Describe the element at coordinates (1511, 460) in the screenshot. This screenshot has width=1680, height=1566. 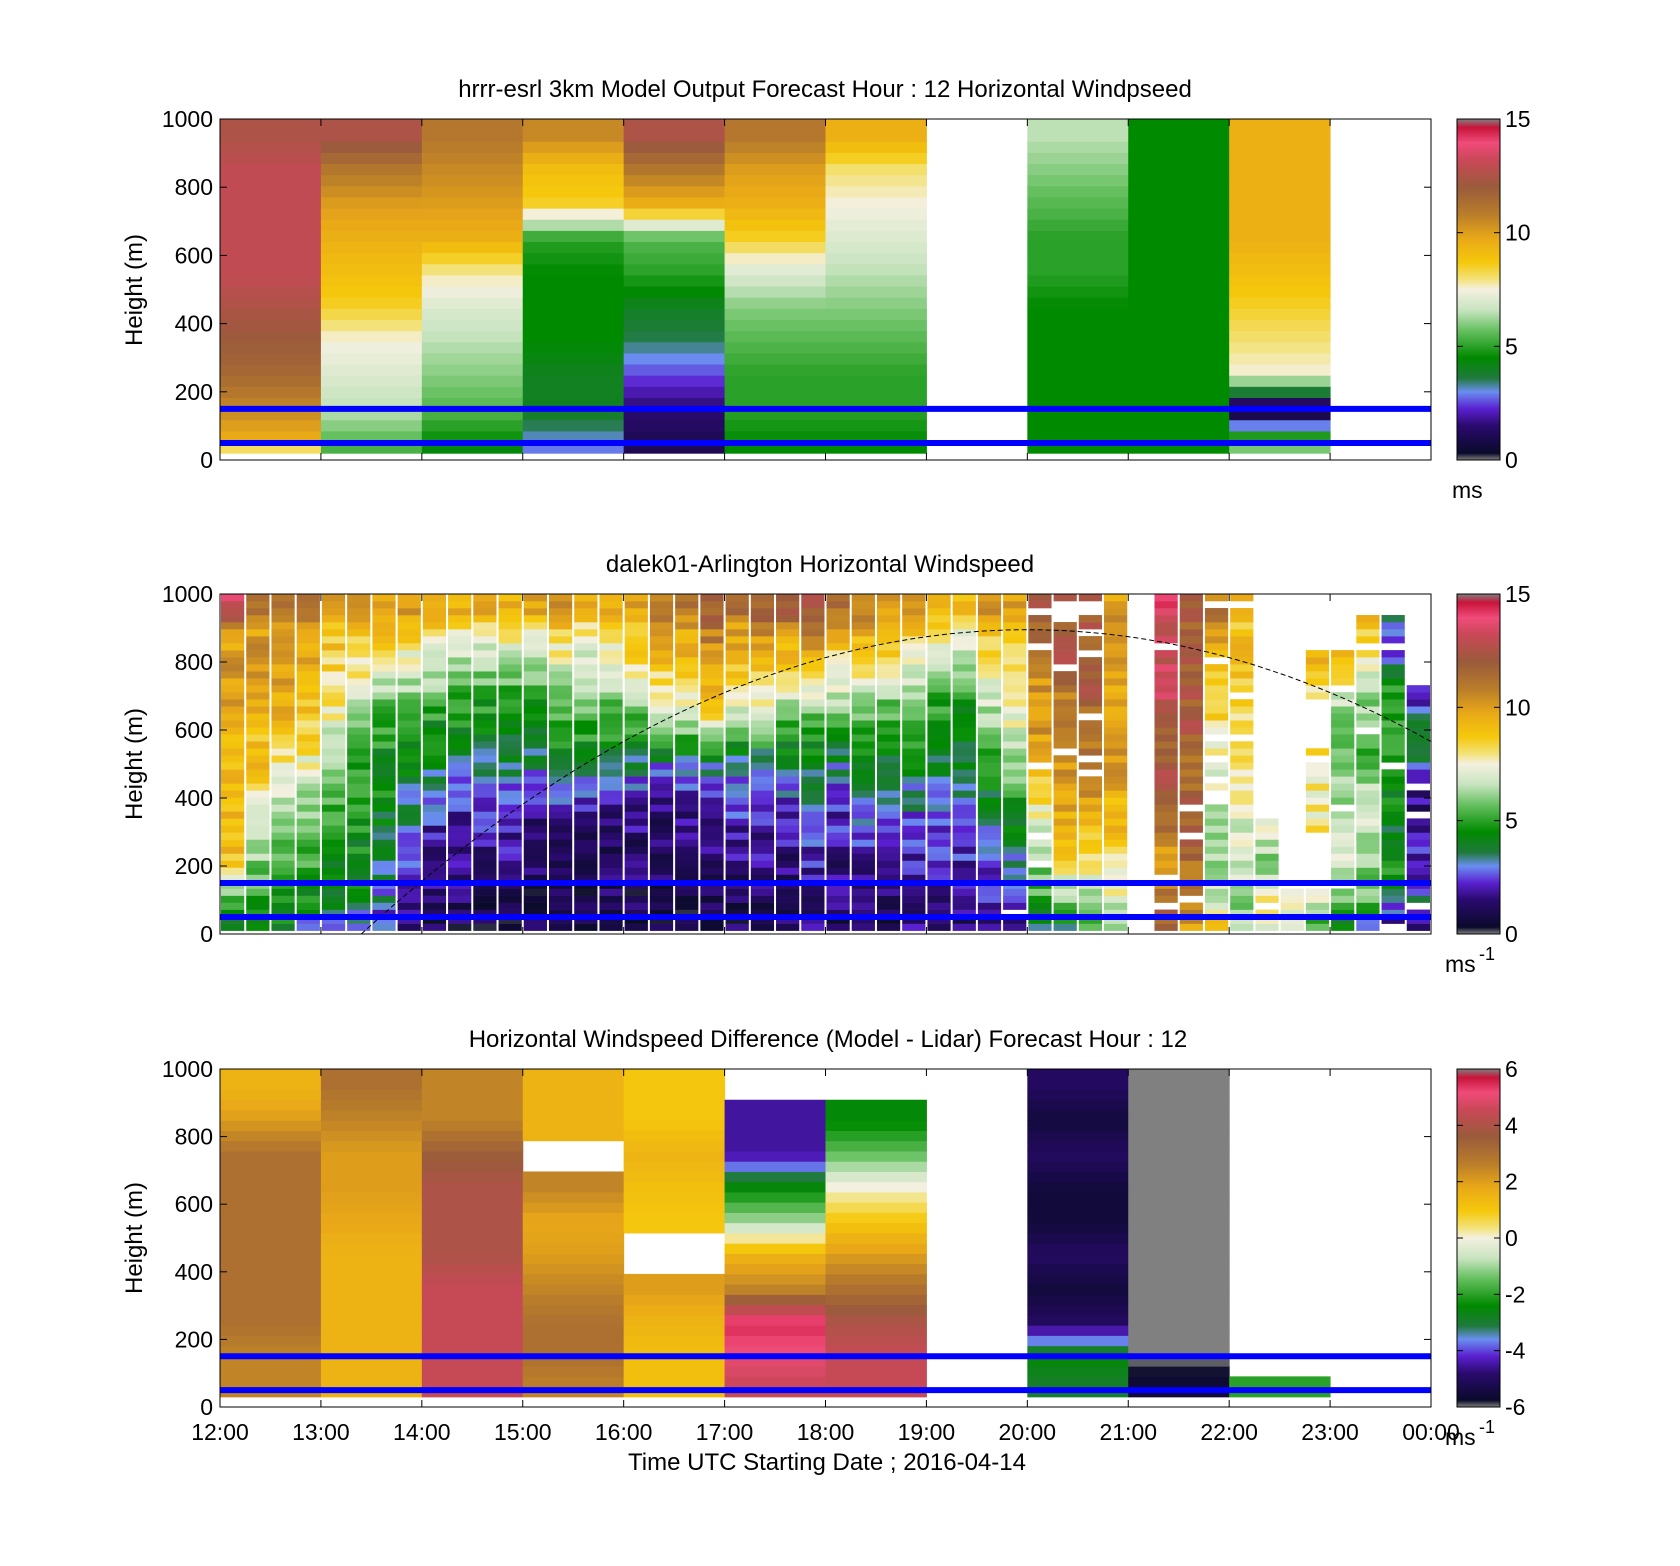
I see `colorbar-tick-label: 0` at that location.